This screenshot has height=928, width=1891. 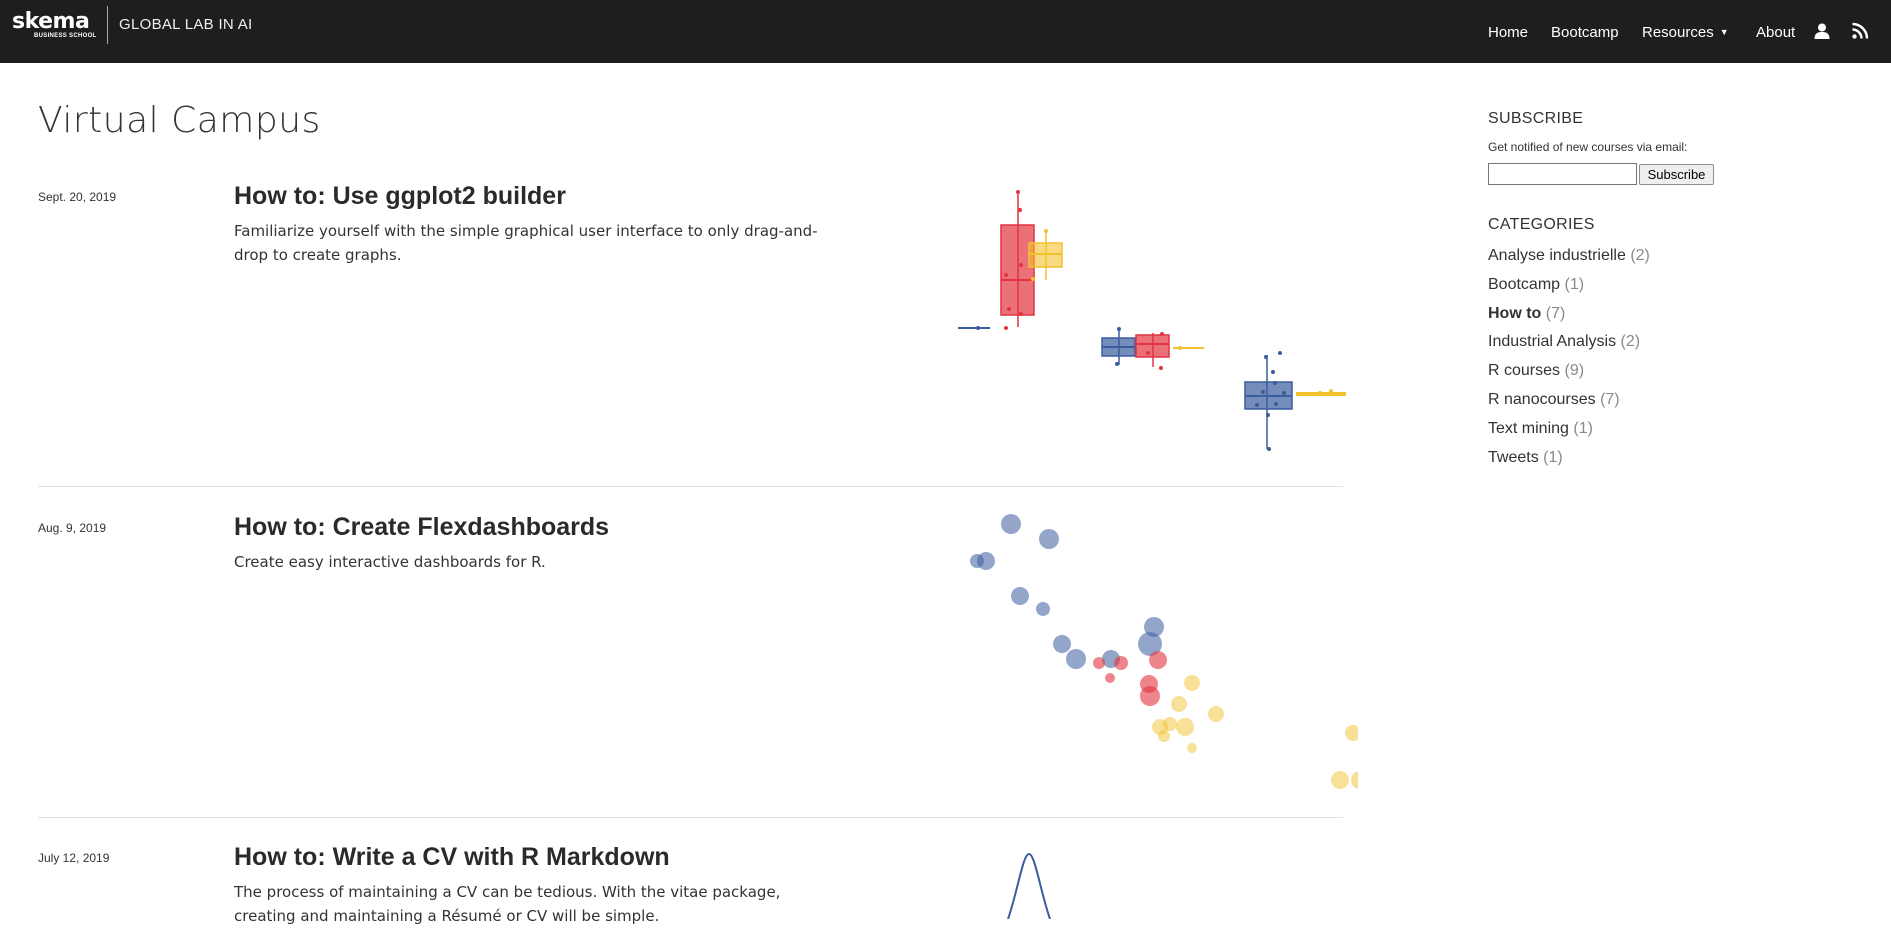 What do you see at coordinates (1588, 147) in the screenshot?
I see `subscribe-note: Get notified of new courses via email:` at bounding box center [1588, 147].